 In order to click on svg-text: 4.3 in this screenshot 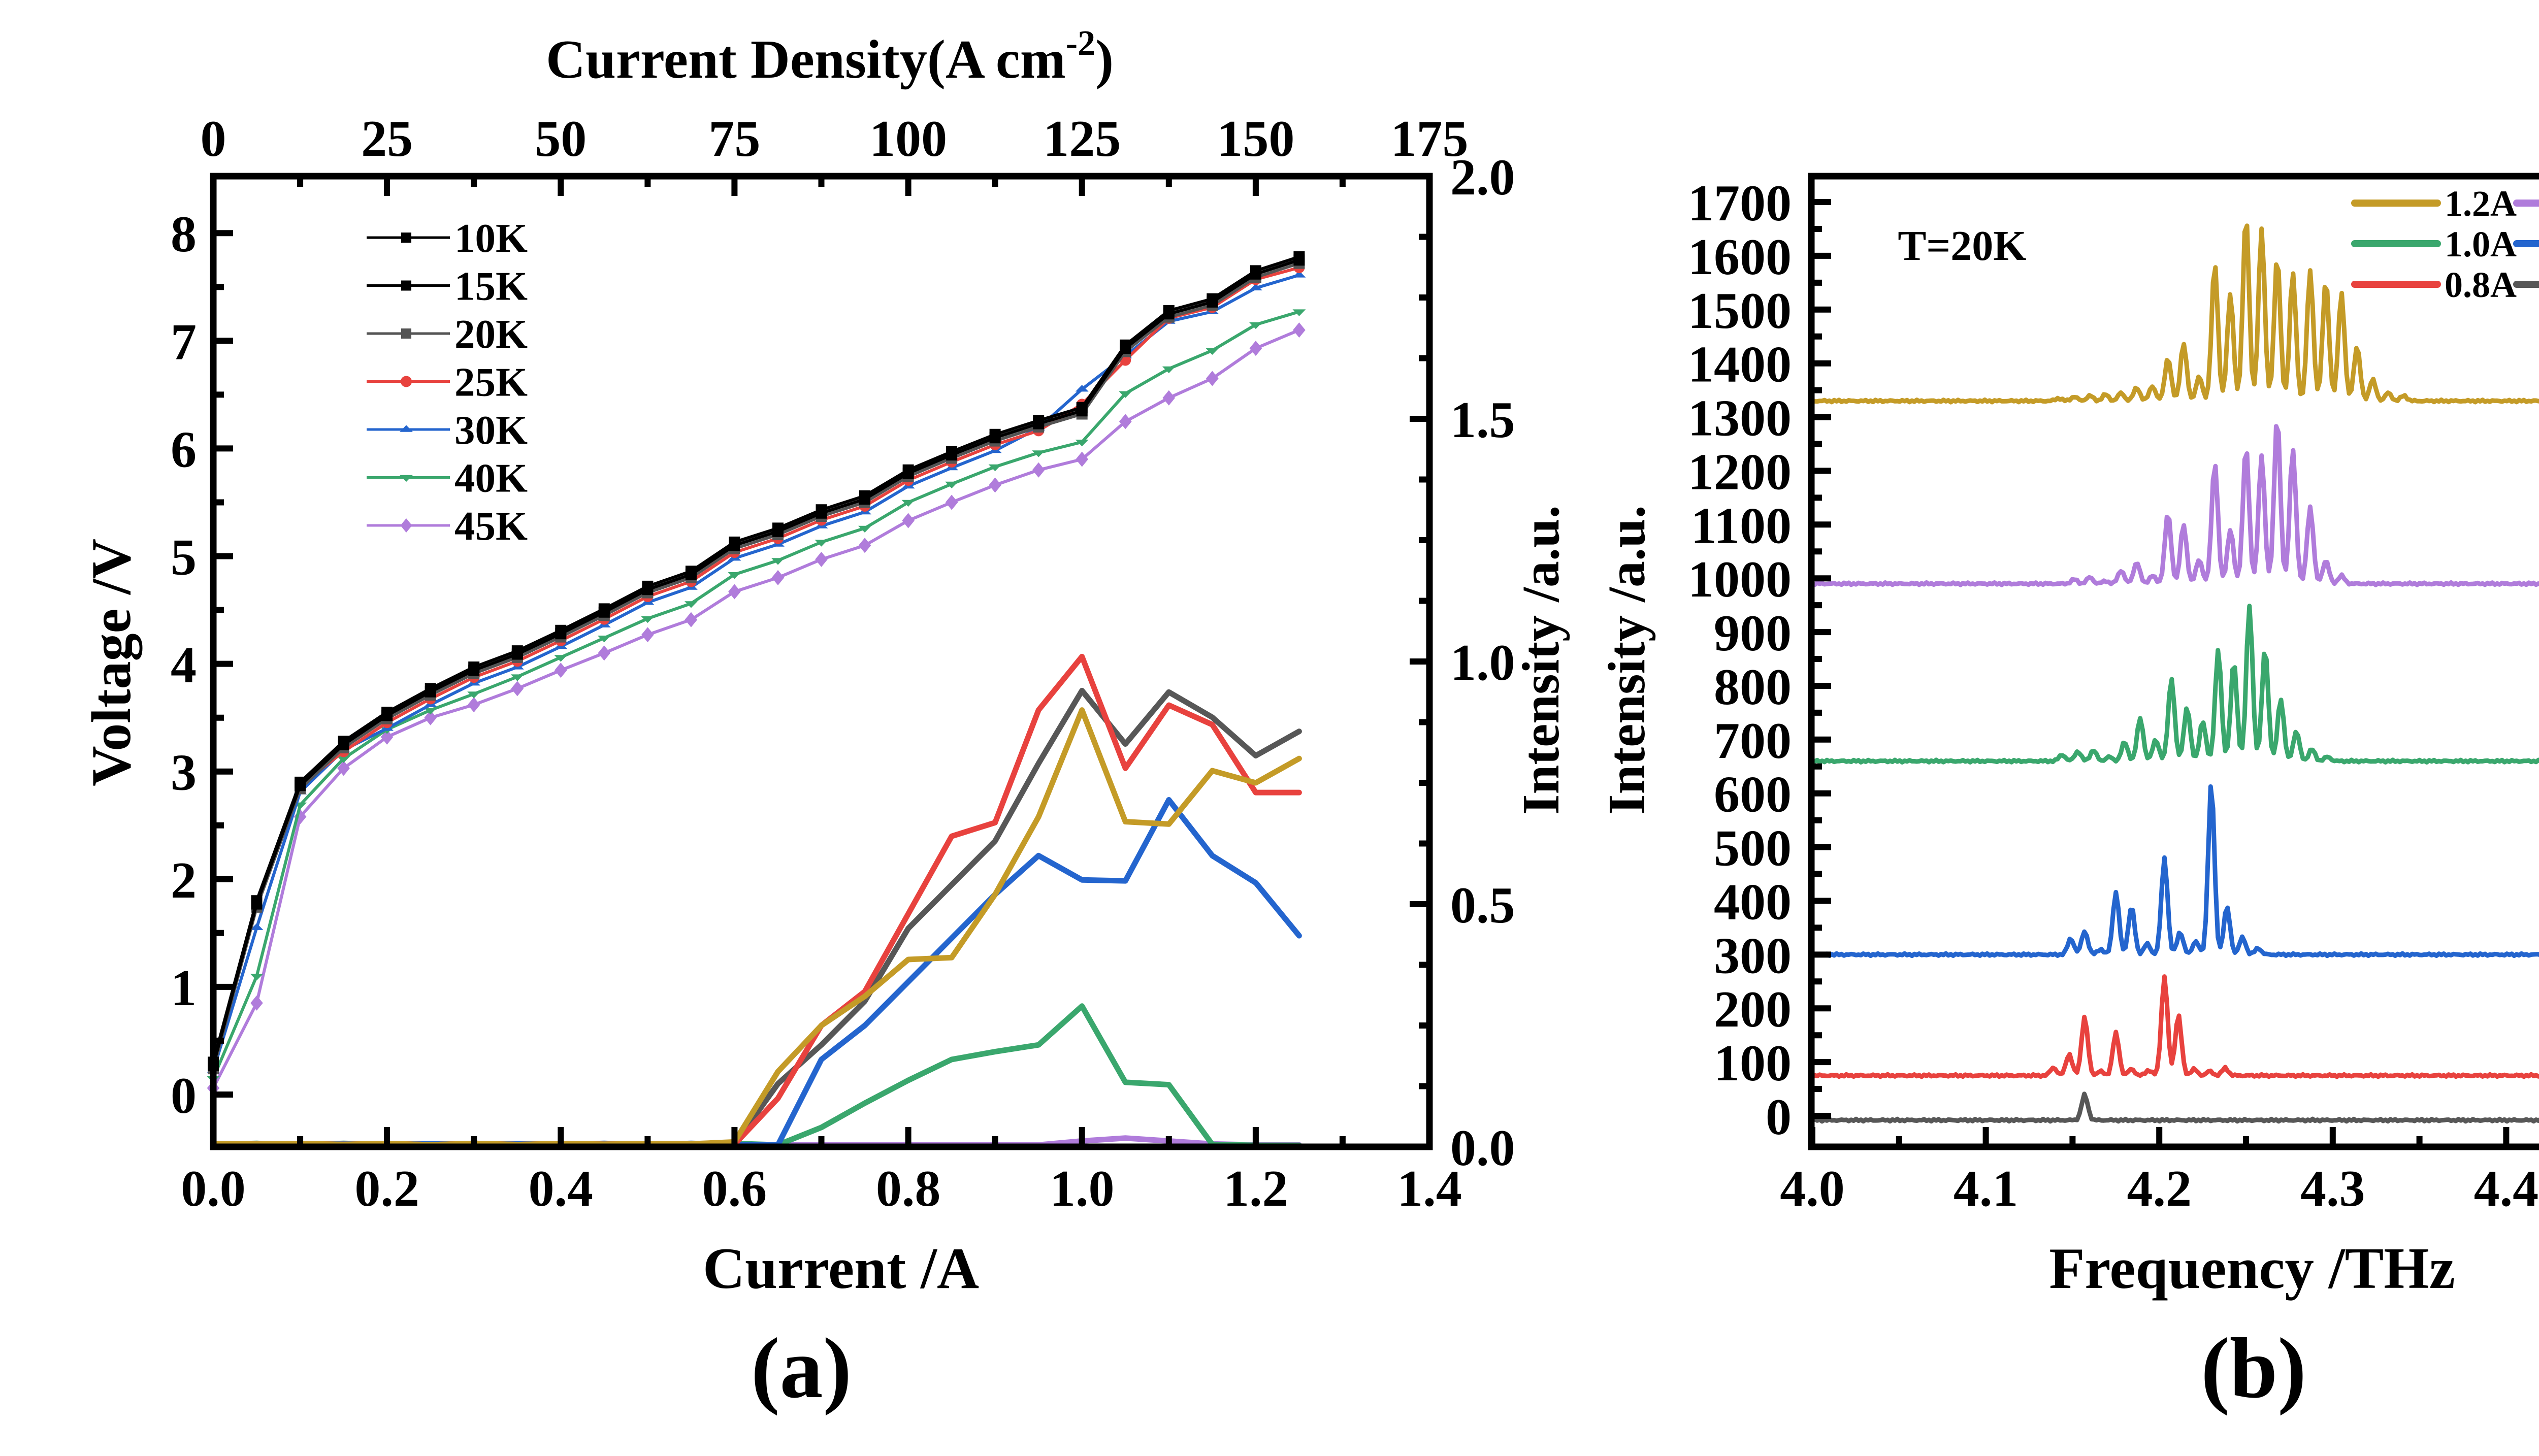, I will do `click(2332, 1188)`.